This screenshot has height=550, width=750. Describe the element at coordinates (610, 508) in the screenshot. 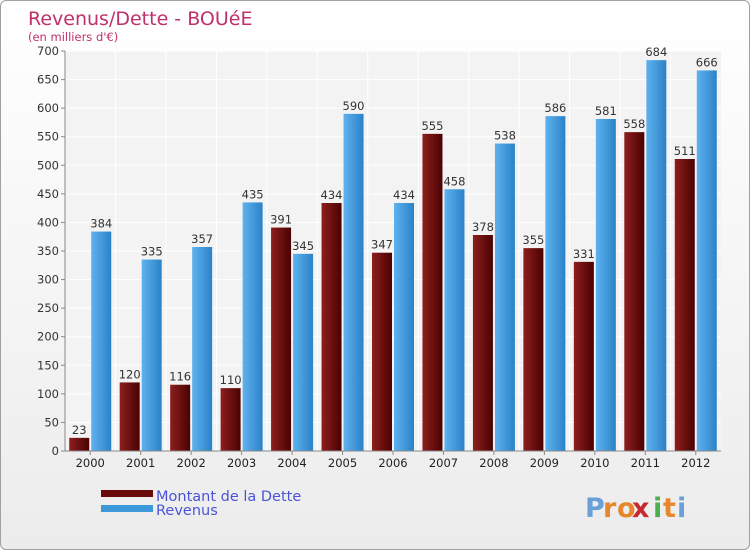

I see `logo-letter: r` at that location.